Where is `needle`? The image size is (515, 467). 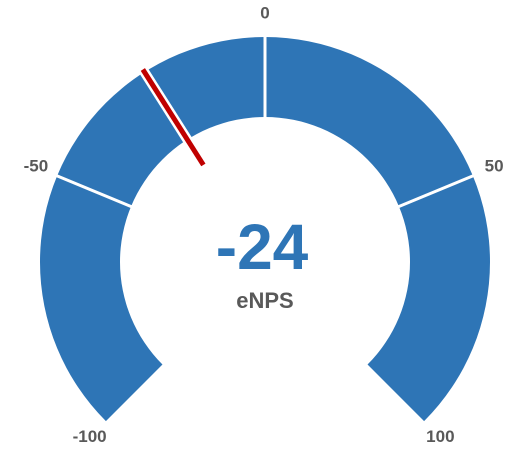
needle is located at coordinates (173, 117).